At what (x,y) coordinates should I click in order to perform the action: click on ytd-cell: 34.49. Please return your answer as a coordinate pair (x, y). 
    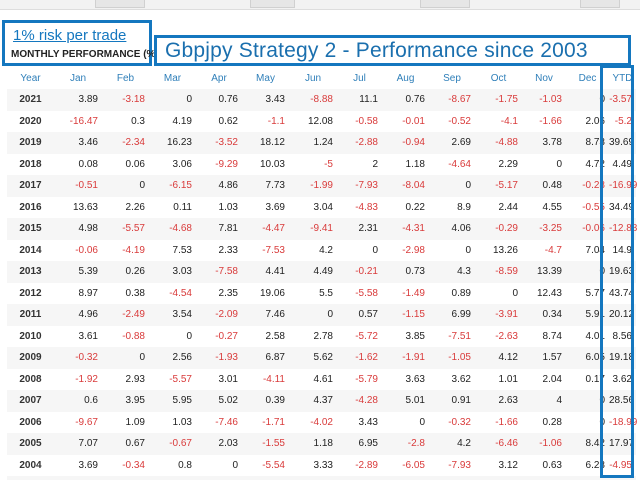
    Looking at the image, I should click on (622, 207).